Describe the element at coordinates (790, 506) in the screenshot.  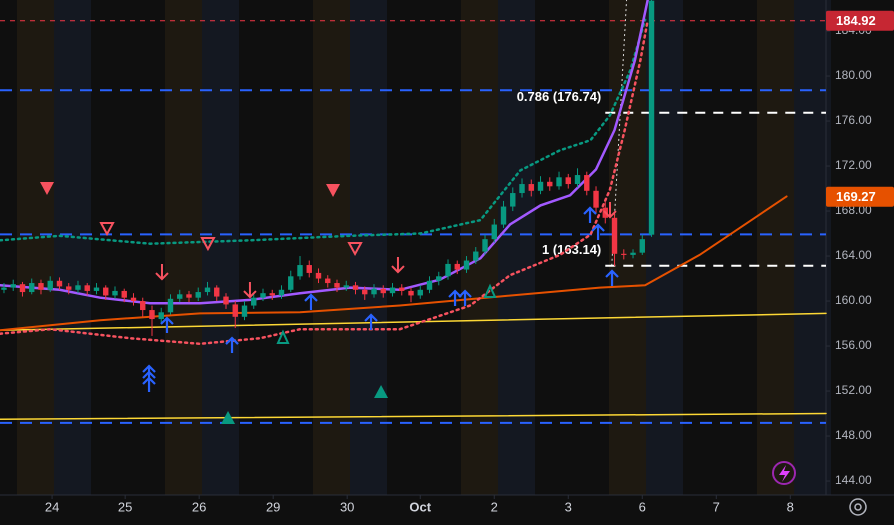
I see `x-tick-label: 8` at that location.